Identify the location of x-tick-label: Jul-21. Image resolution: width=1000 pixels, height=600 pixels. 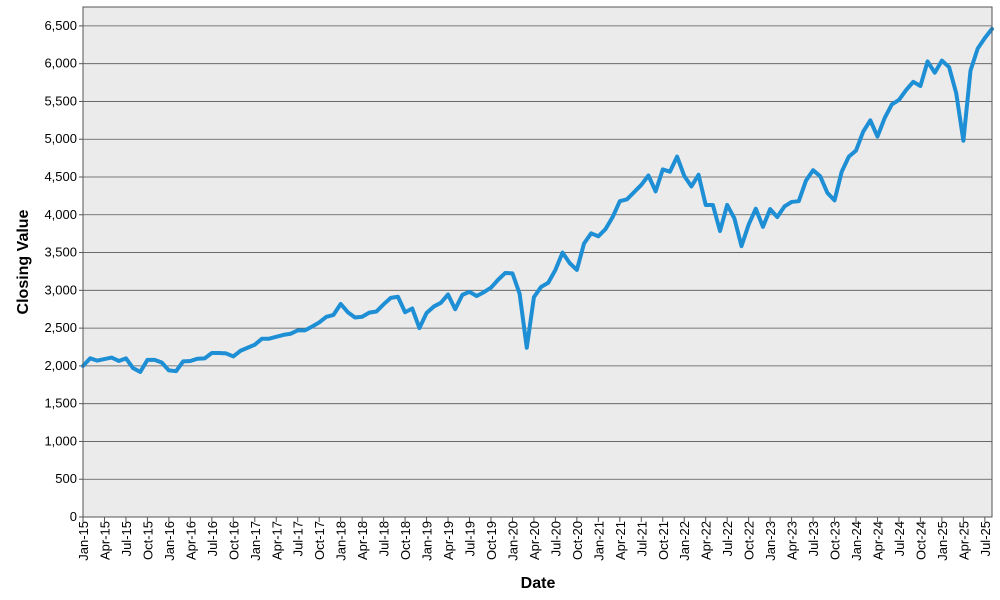
(641, 538).